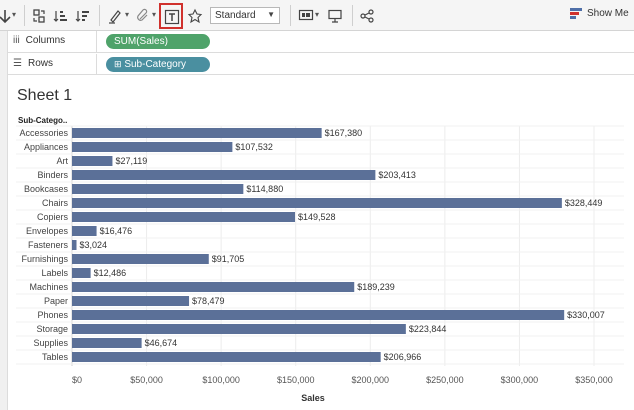 This screenshot has height=410, width=634. Describe the element at coordinates (428, 329) in the screenshot. I see `data-label: $223,844` at that location.